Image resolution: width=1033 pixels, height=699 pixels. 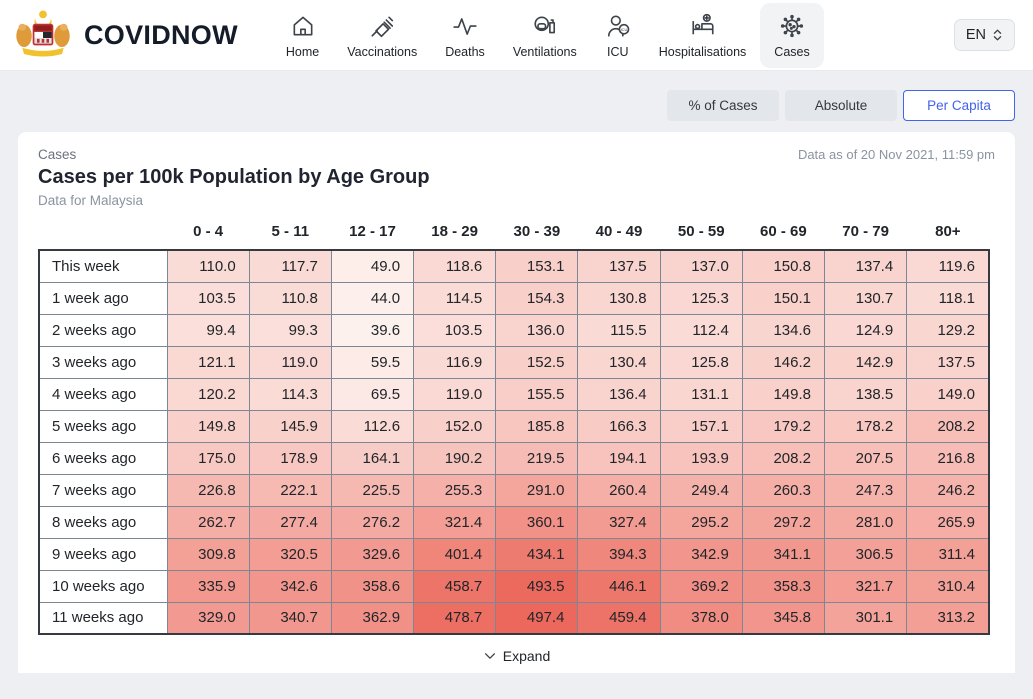 I want to click on heatmap-cell: 262.7, so click(x=208, y=522).